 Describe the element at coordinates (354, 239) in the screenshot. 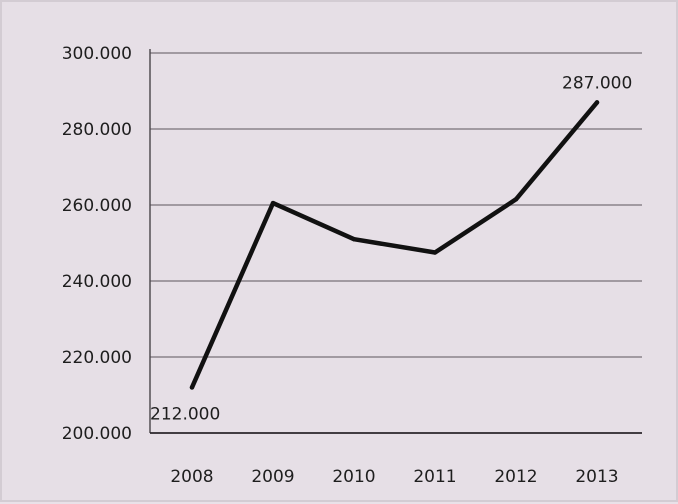

I see `data-point-2010` at that location.